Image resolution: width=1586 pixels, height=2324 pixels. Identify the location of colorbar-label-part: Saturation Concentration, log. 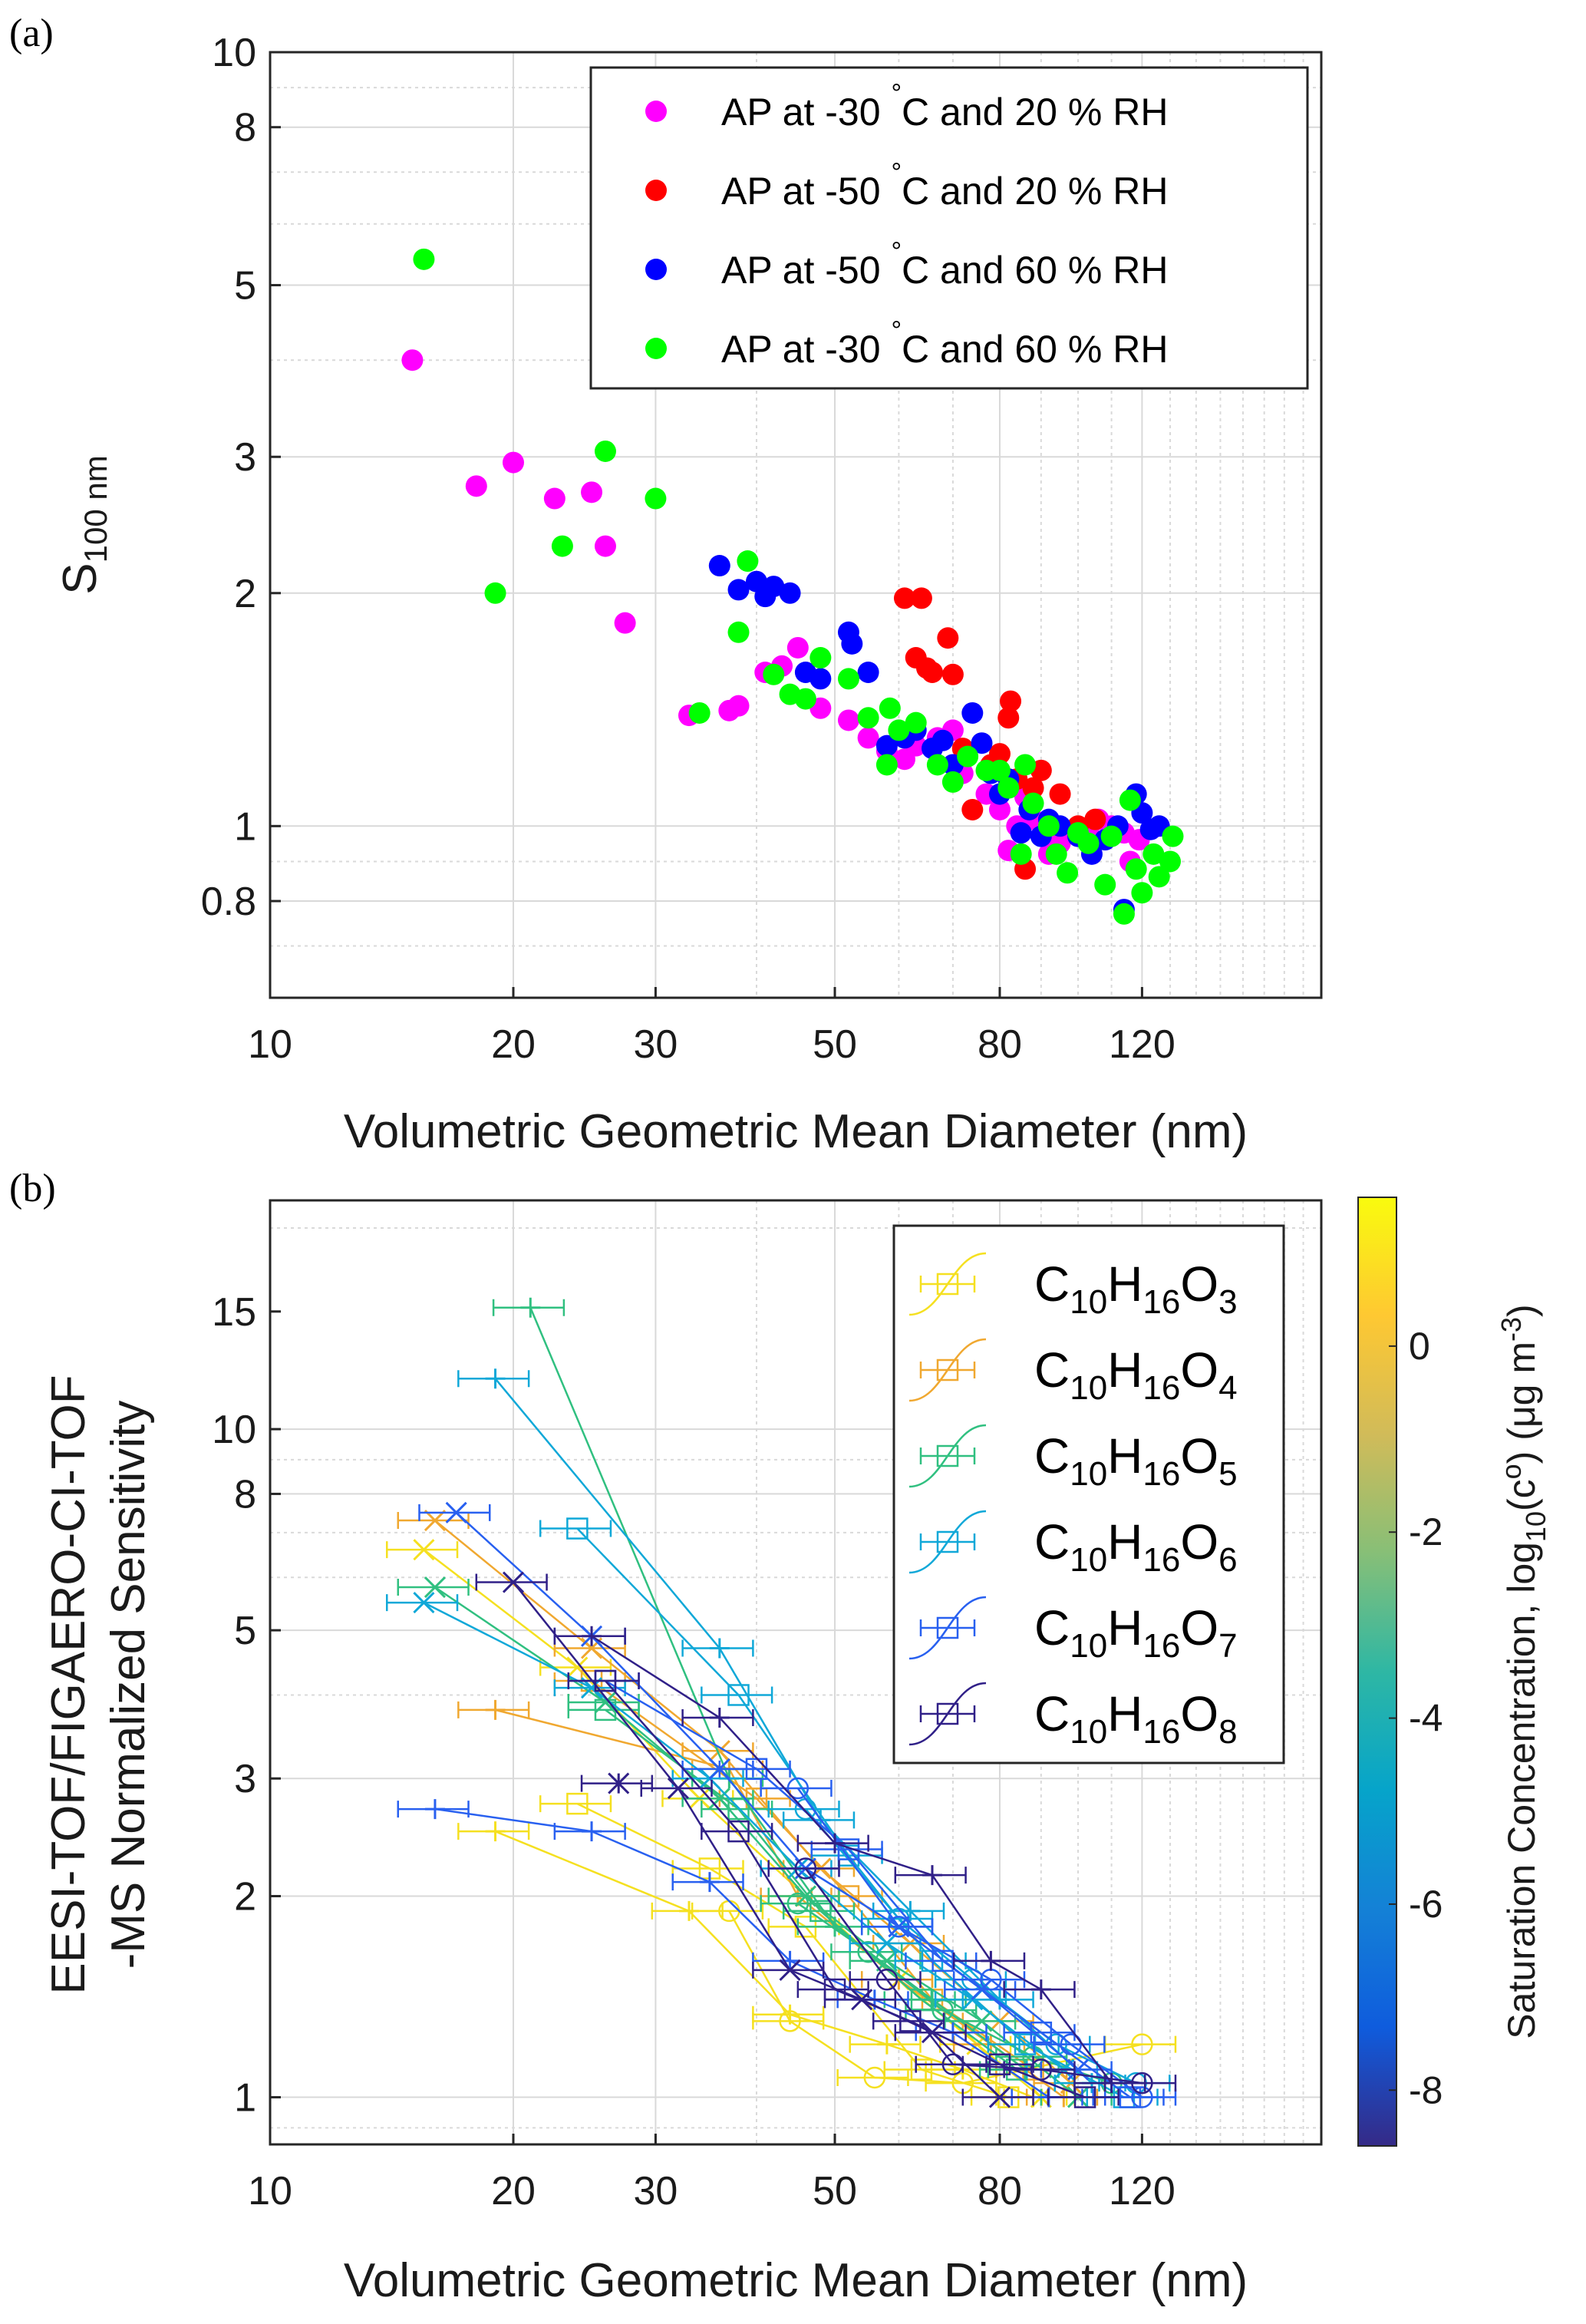
(1522, 1790).